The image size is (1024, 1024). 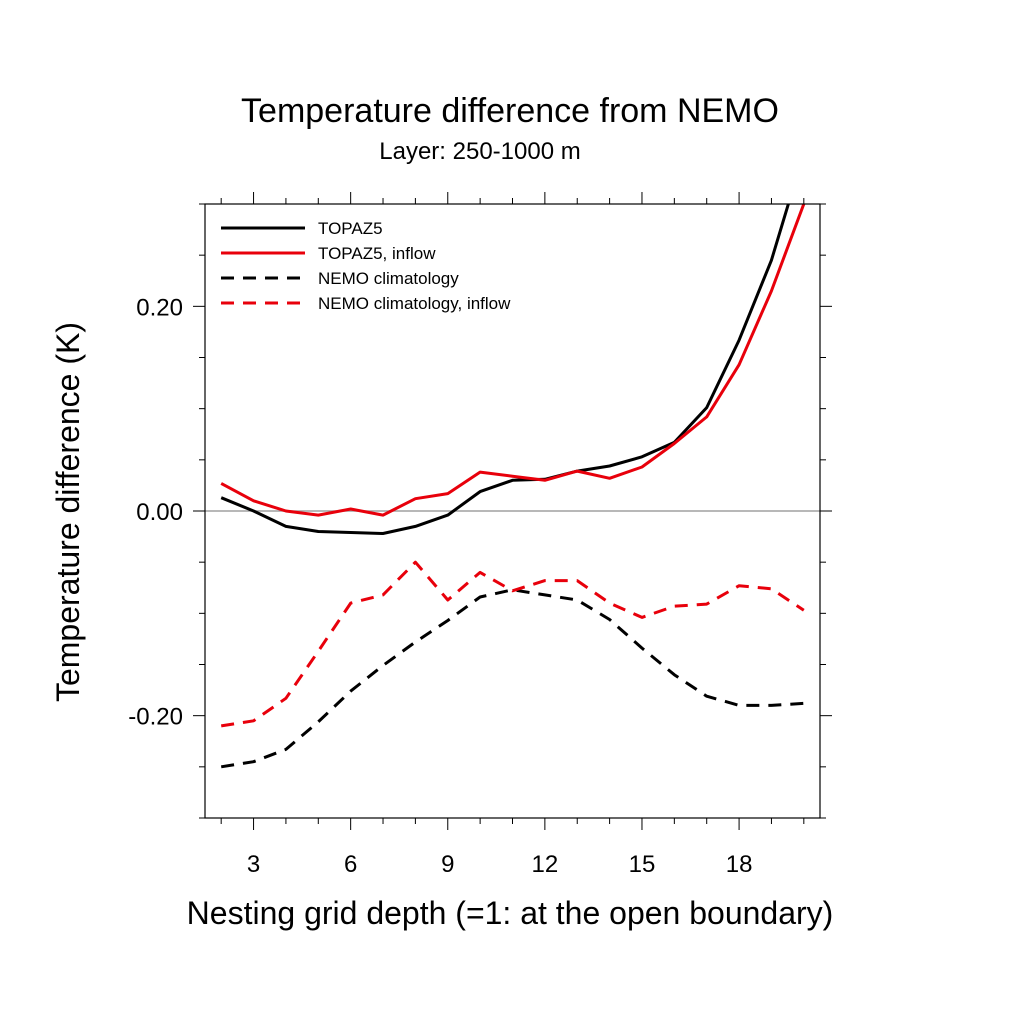 I want to click on x-tick-label: 18, so click(x=739, y=864).